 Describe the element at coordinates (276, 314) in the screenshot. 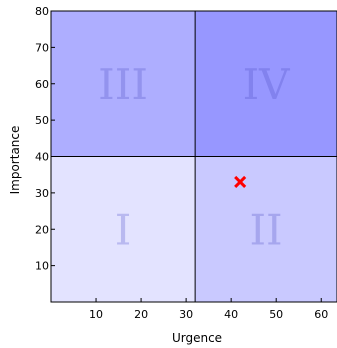

I see `x-tick-label: 50` at that location.